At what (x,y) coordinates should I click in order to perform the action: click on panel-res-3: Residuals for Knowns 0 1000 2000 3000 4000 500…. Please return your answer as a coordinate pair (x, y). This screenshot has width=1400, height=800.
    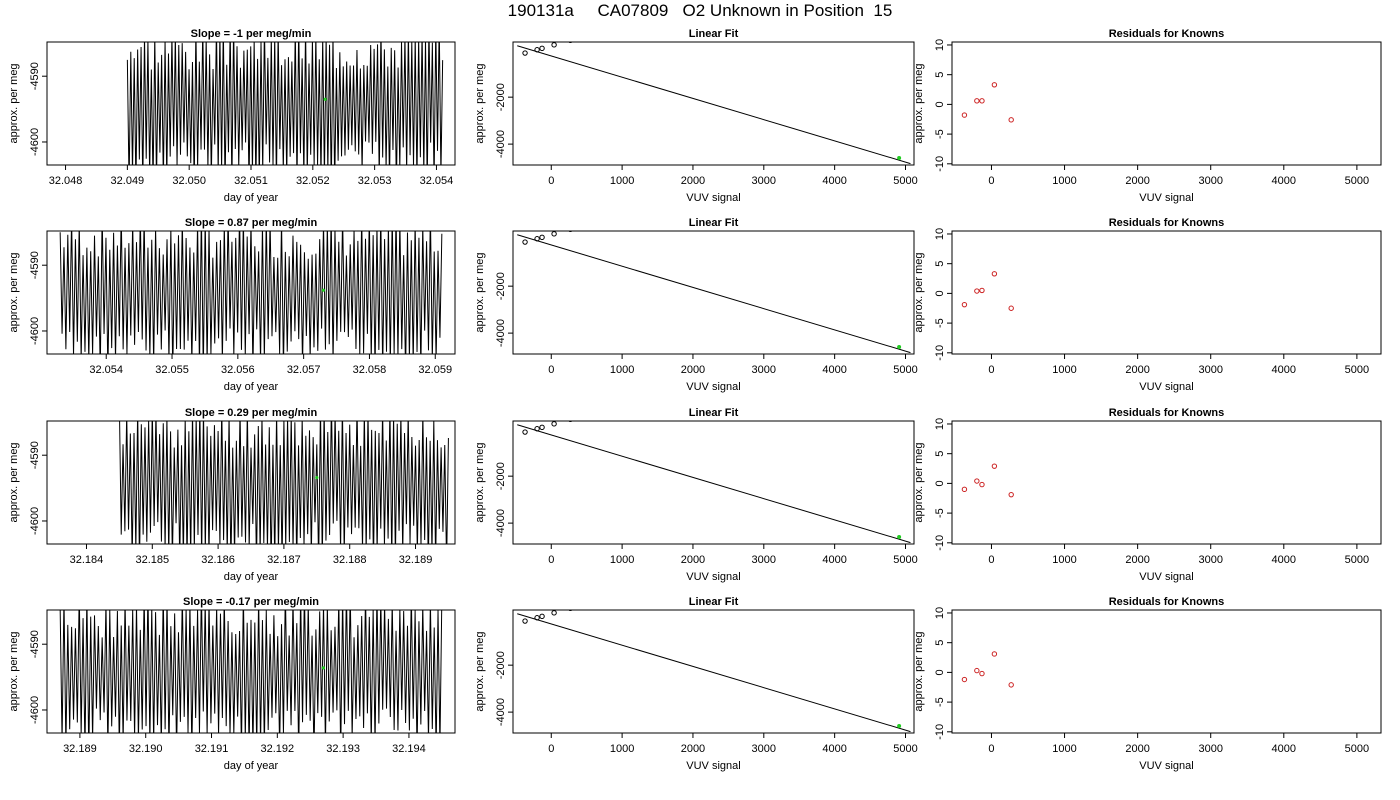
    Looking at the image, I should click on (1147, 684).